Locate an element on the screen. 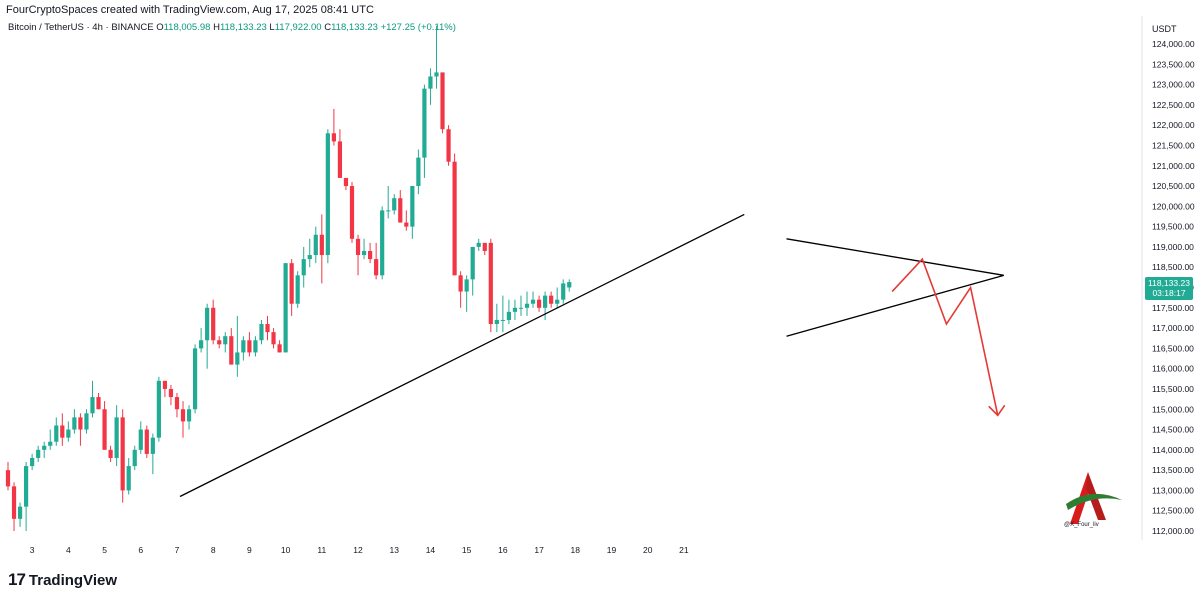  author-handle: @X_Four_liv is located at coordinates (1081, 525).